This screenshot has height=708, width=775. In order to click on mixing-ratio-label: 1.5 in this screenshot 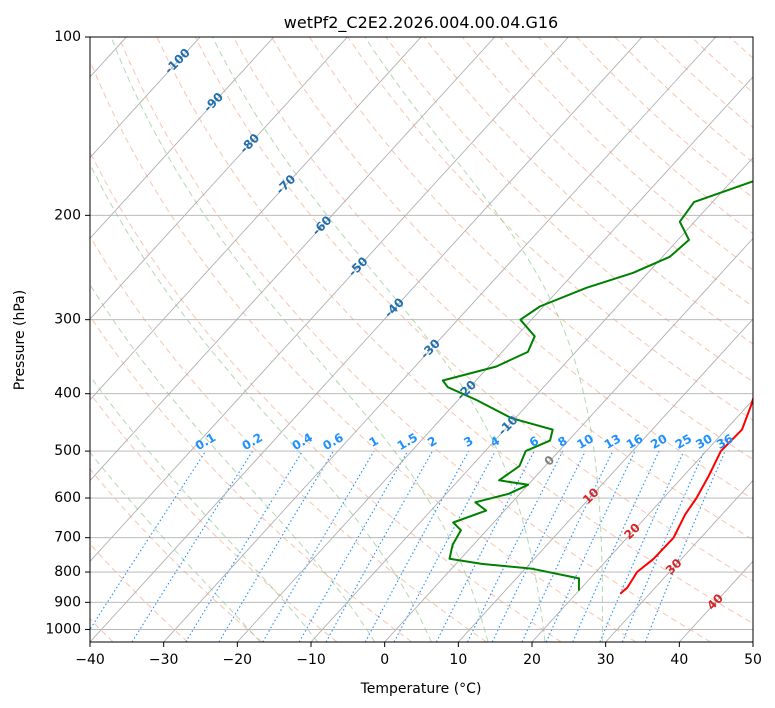, I will do `click(407, 441)`.